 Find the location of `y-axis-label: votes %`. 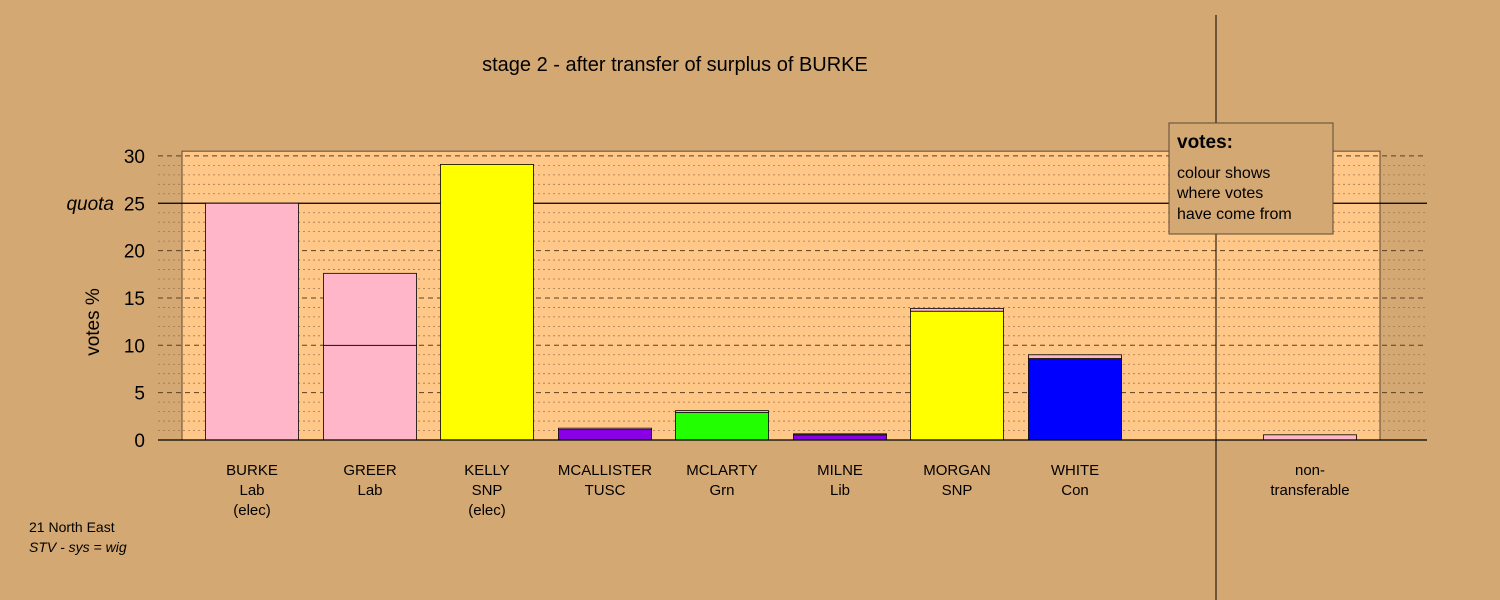

y-axis-label: votes % is located at coordinates (93, 322).